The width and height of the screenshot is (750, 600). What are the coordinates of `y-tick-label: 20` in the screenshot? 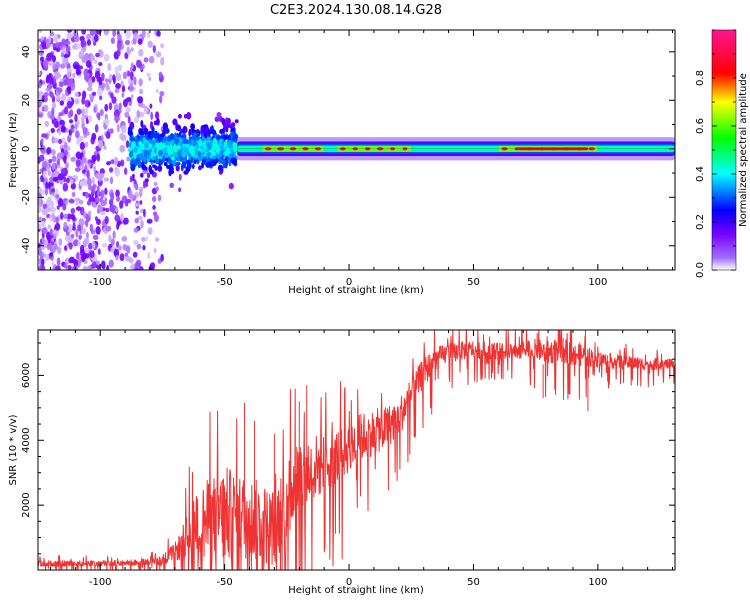 It's located at (26, 100).